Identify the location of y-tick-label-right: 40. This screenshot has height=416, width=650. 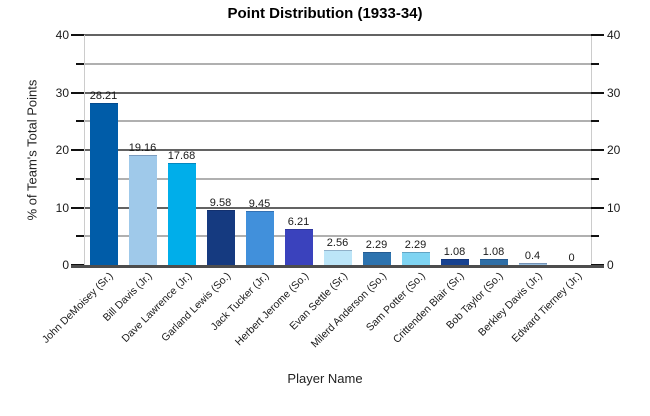
(614, 35).